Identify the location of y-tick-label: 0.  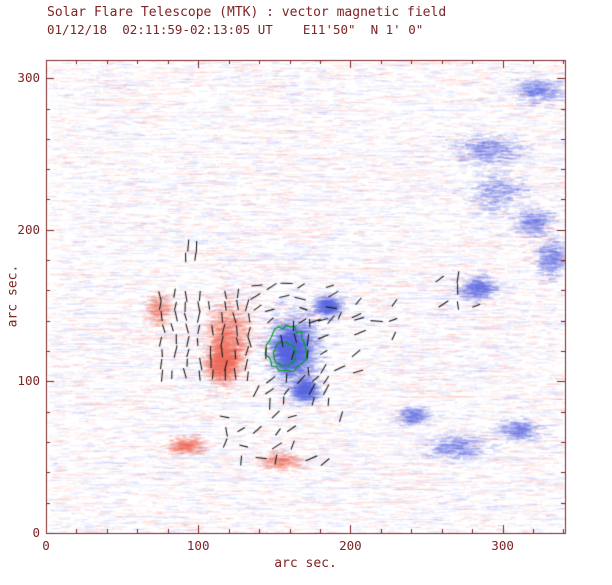
(36, 532).